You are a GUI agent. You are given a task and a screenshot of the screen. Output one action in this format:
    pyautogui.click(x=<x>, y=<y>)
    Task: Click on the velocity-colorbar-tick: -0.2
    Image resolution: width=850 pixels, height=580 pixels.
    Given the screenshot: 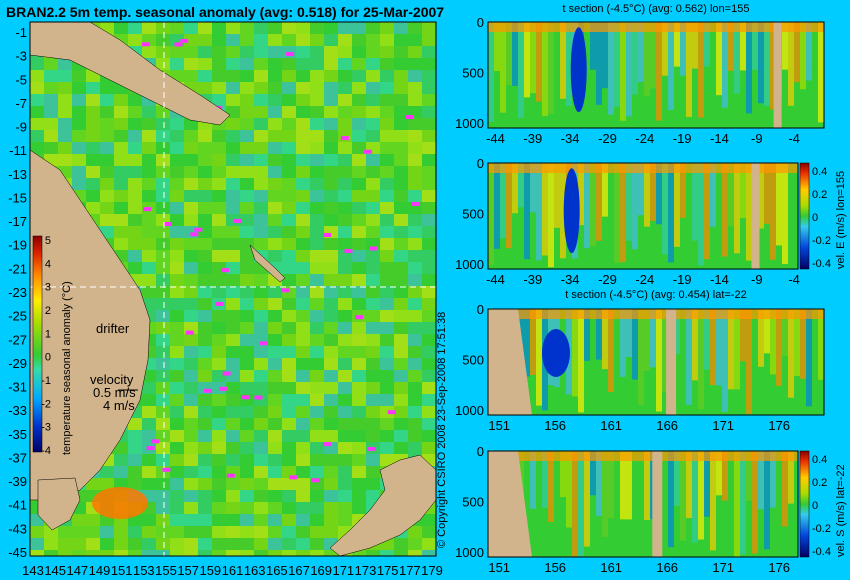 What is the action you would take?
    pyautogui.click(x=821, y=529)
    